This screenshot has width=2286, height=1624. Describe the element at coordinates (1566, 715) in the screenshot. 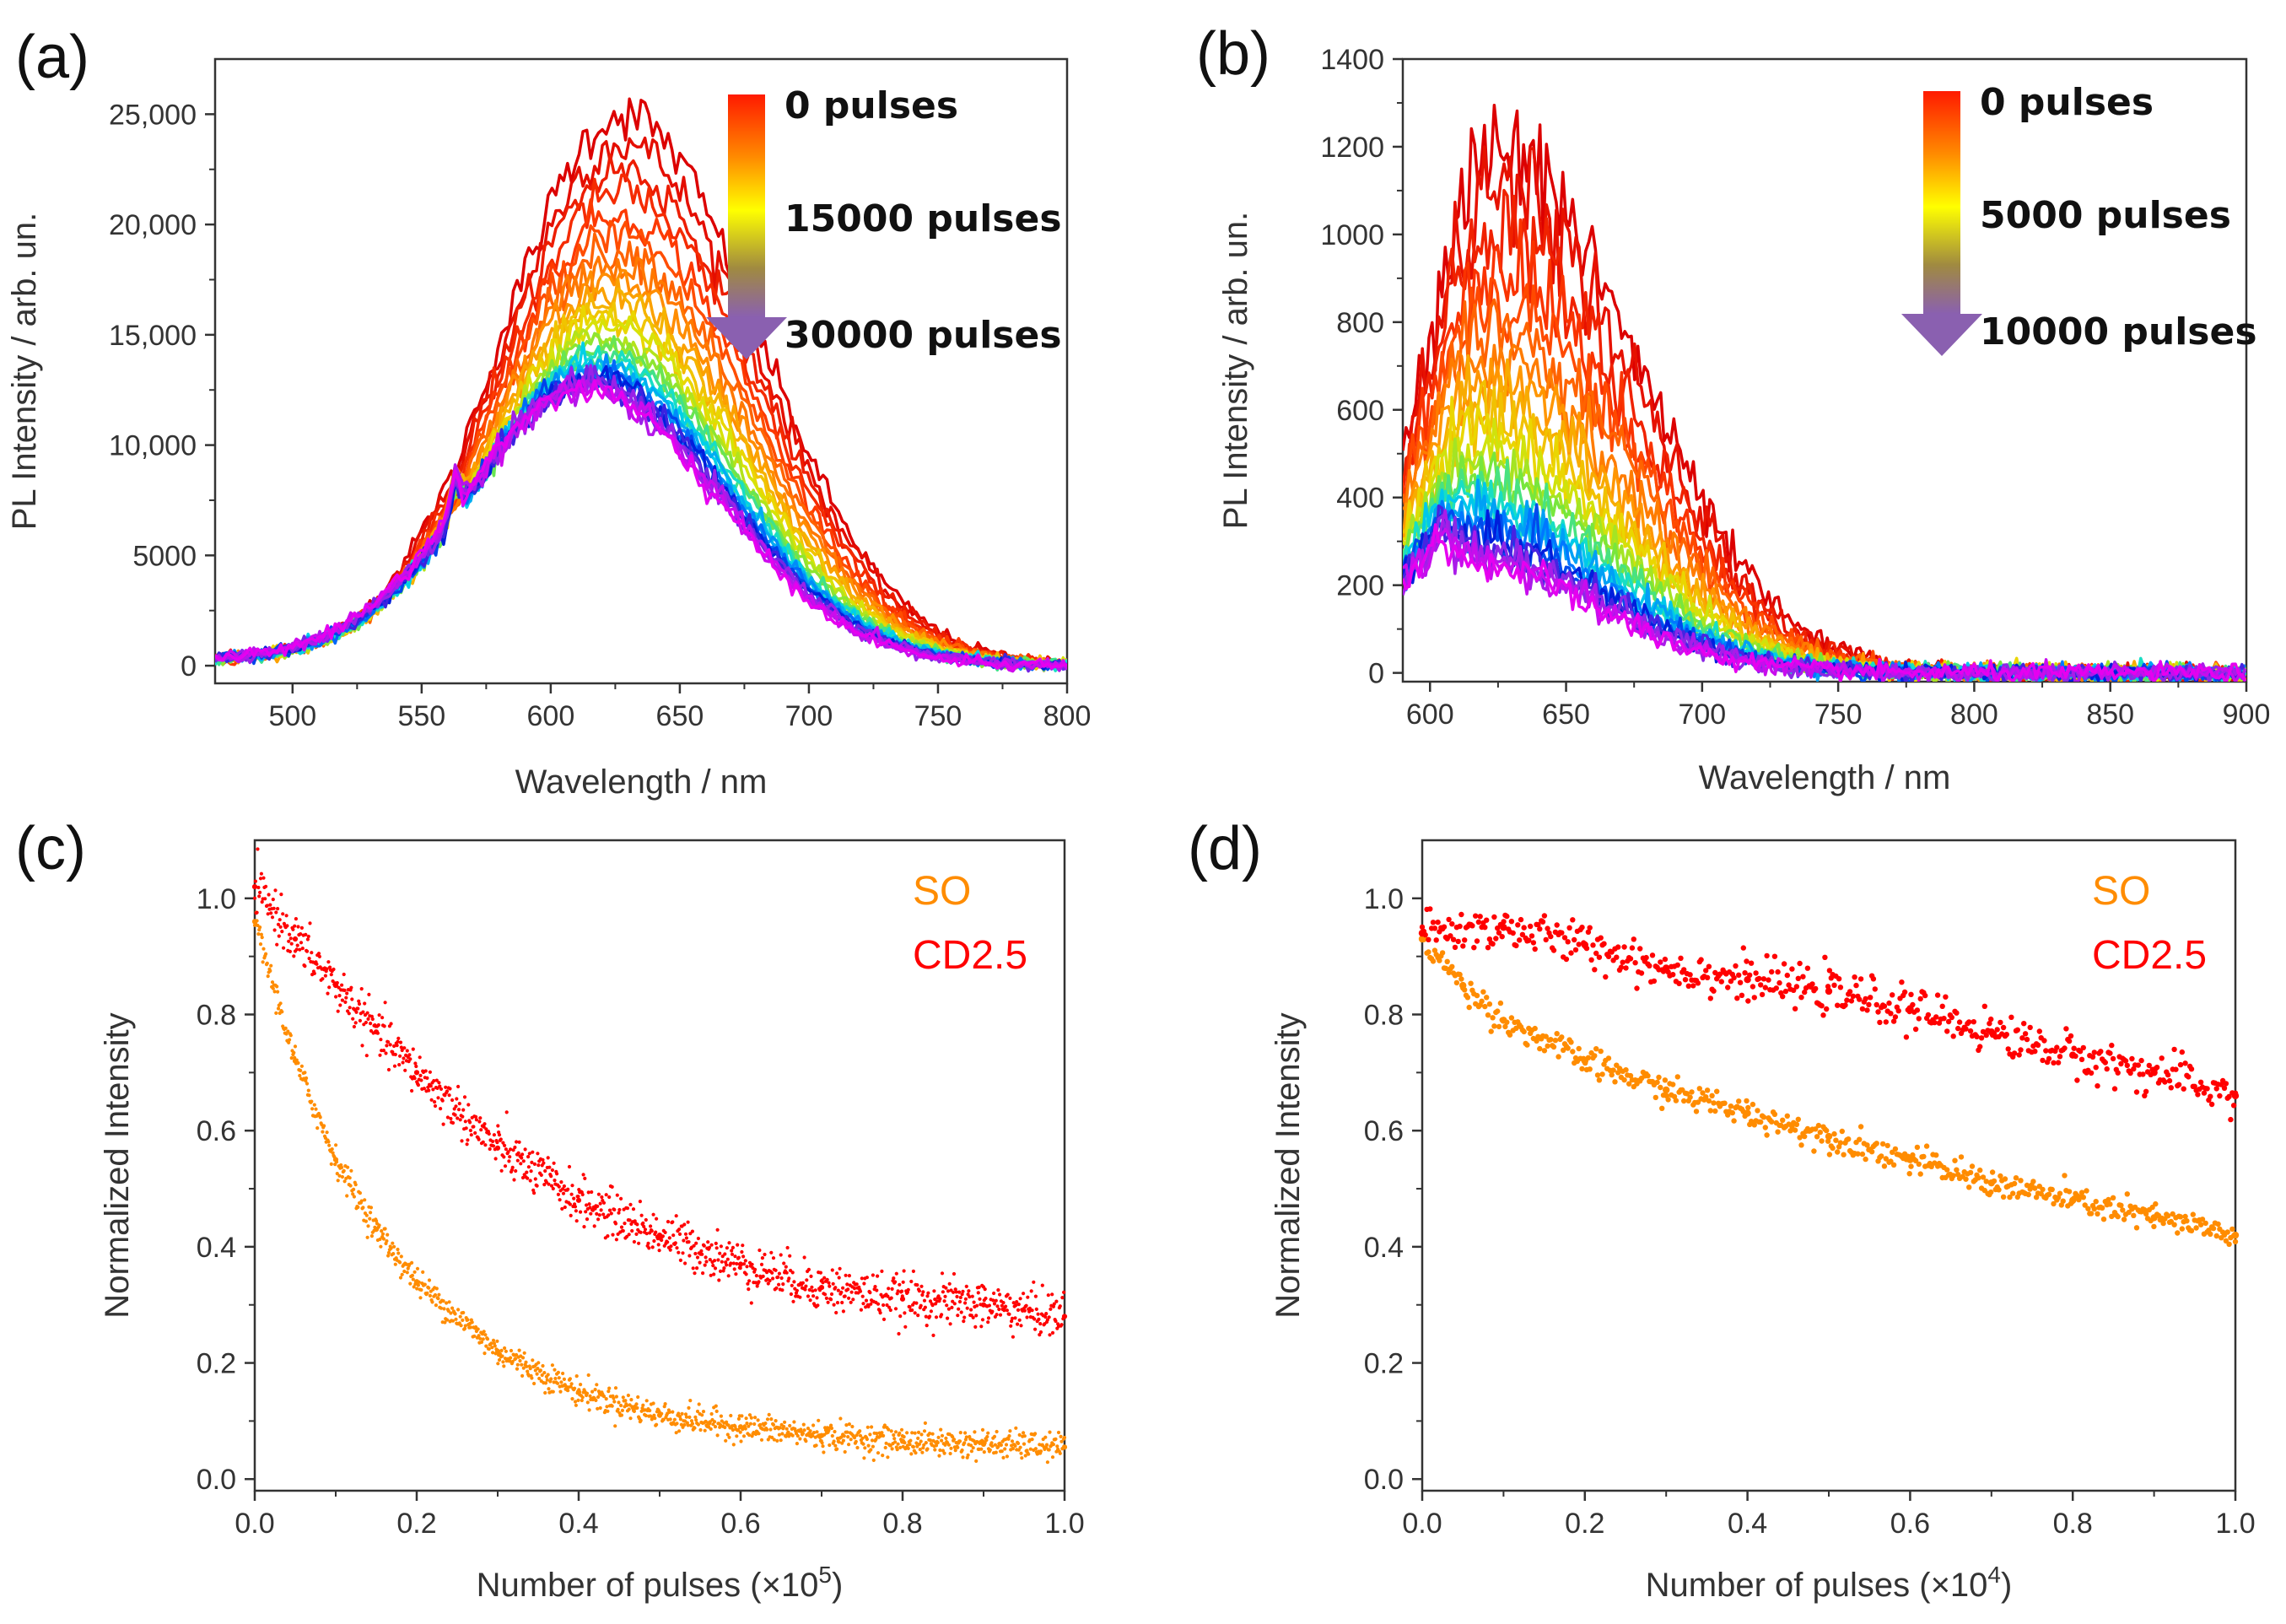

I see `x-tick-label: 650` at that location.